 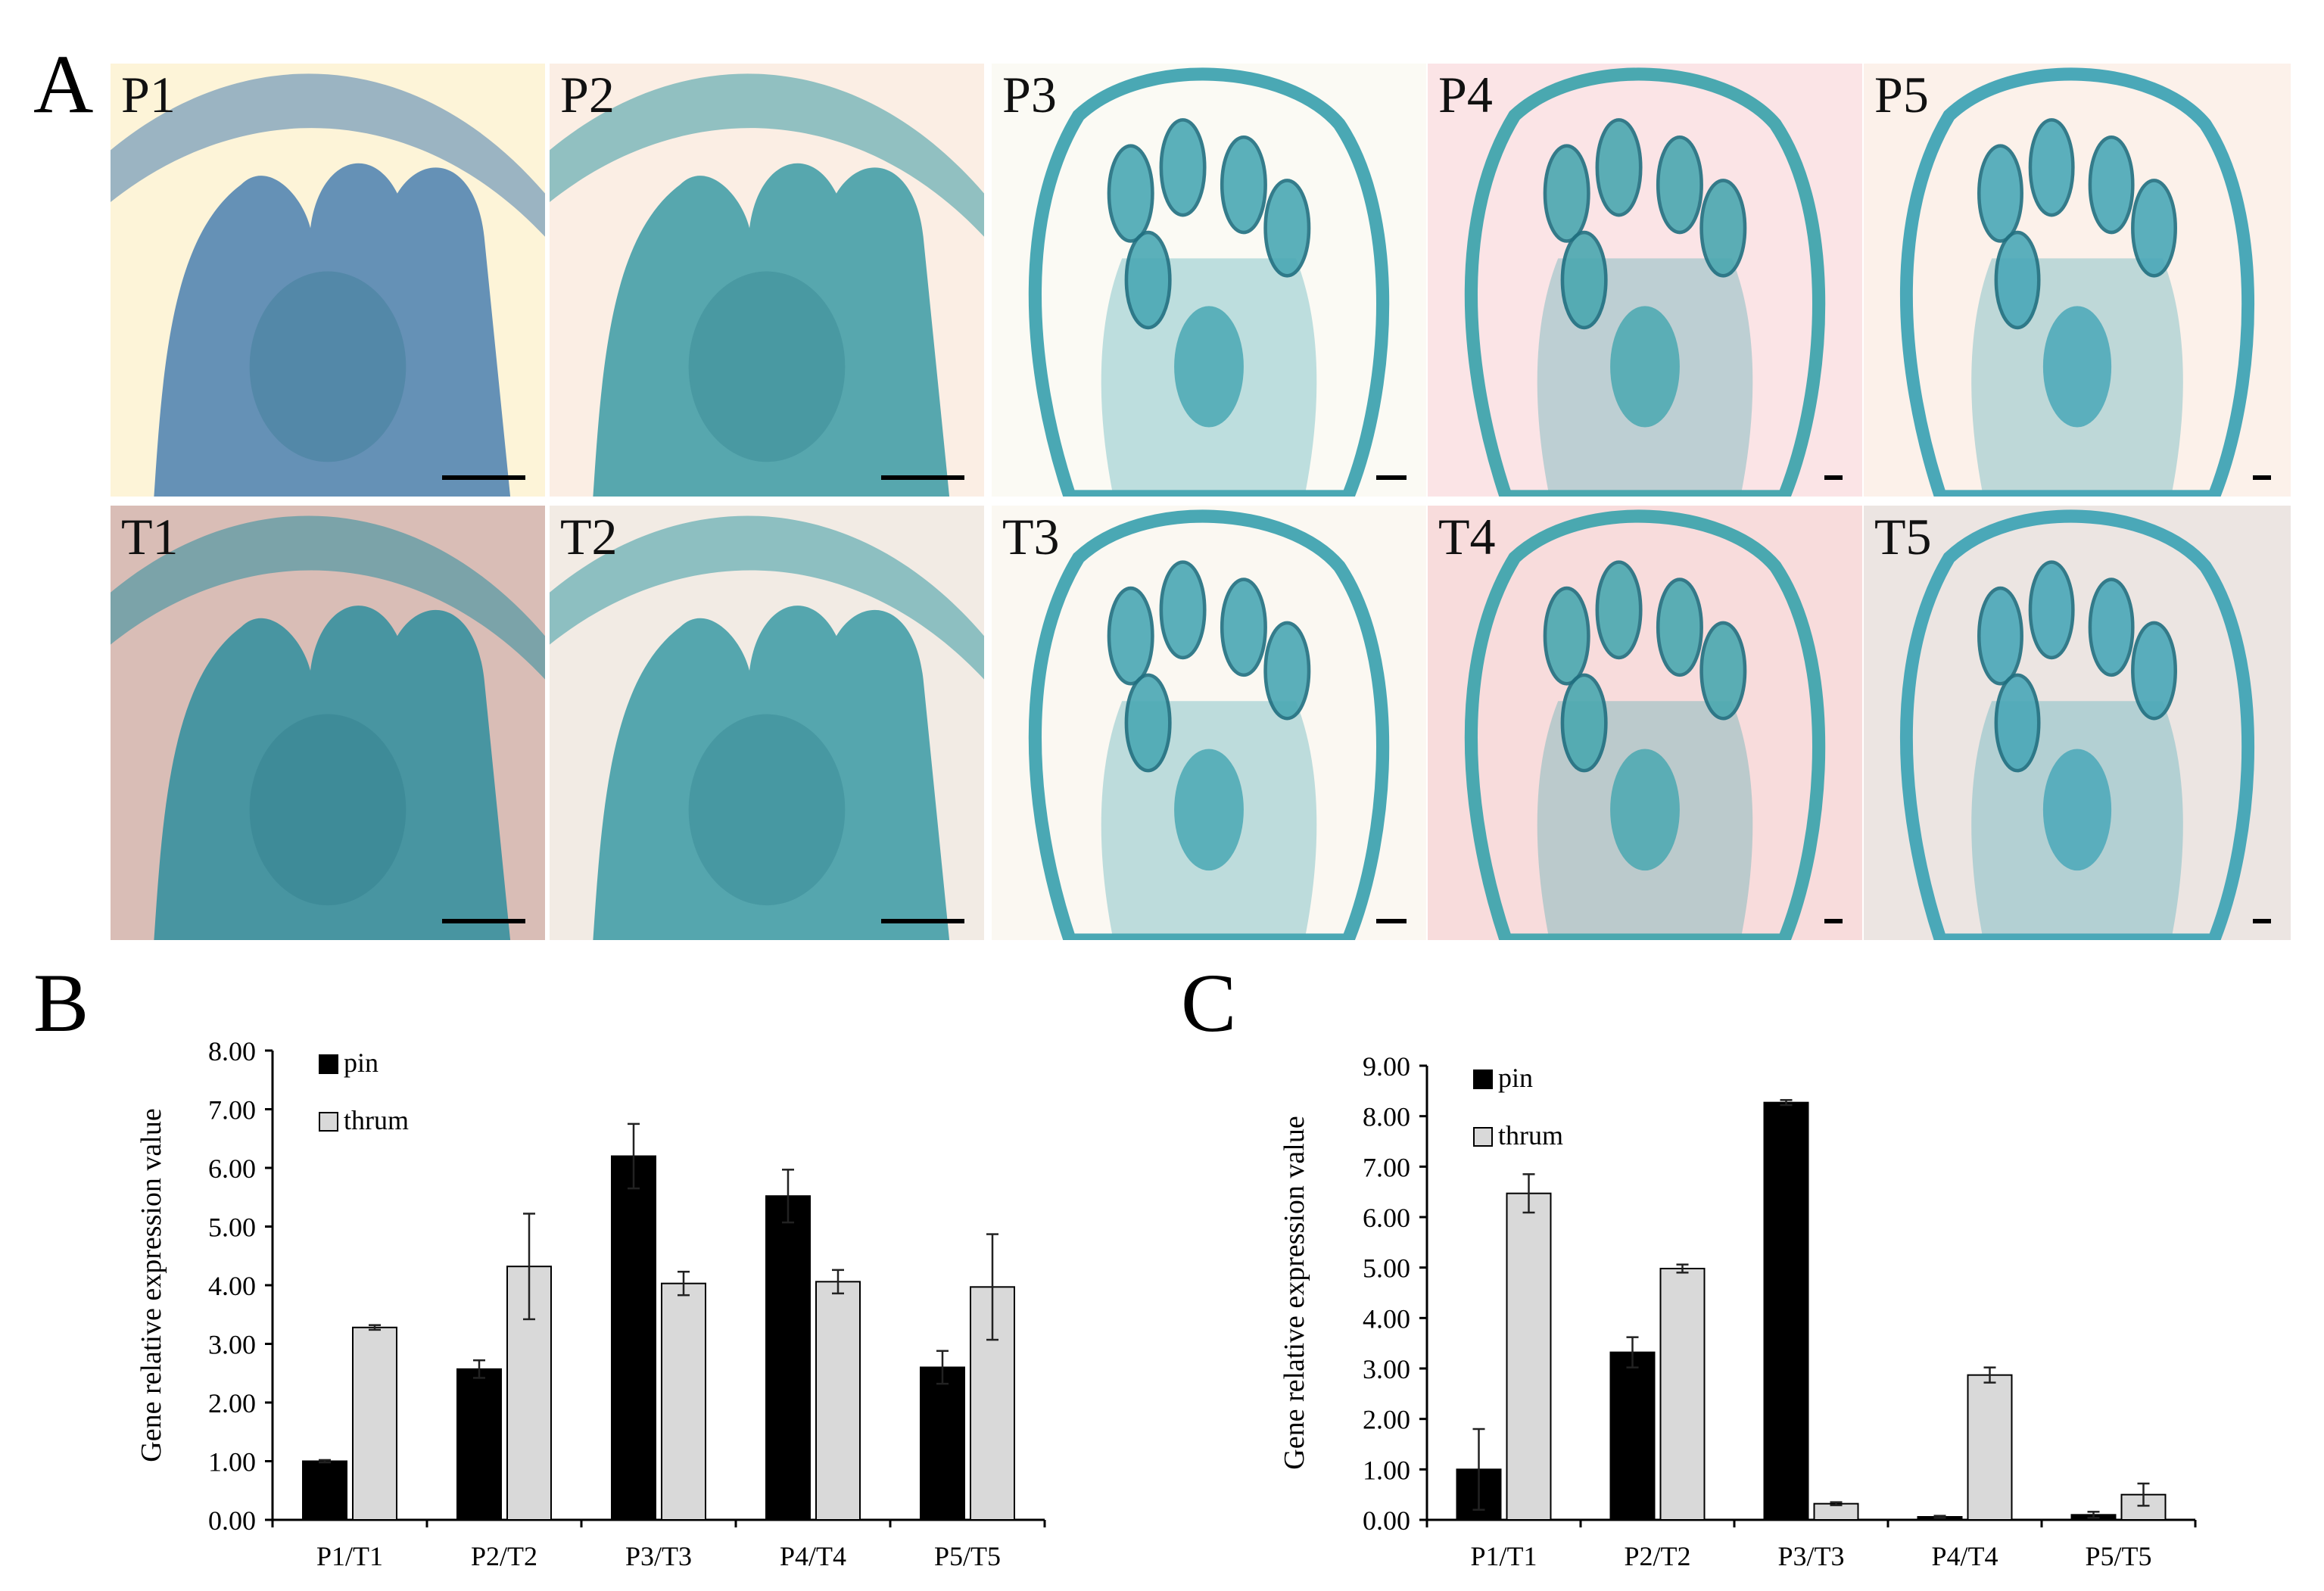 I want to click on micrograph-tissue-t4, so click(x=1645, y=725).